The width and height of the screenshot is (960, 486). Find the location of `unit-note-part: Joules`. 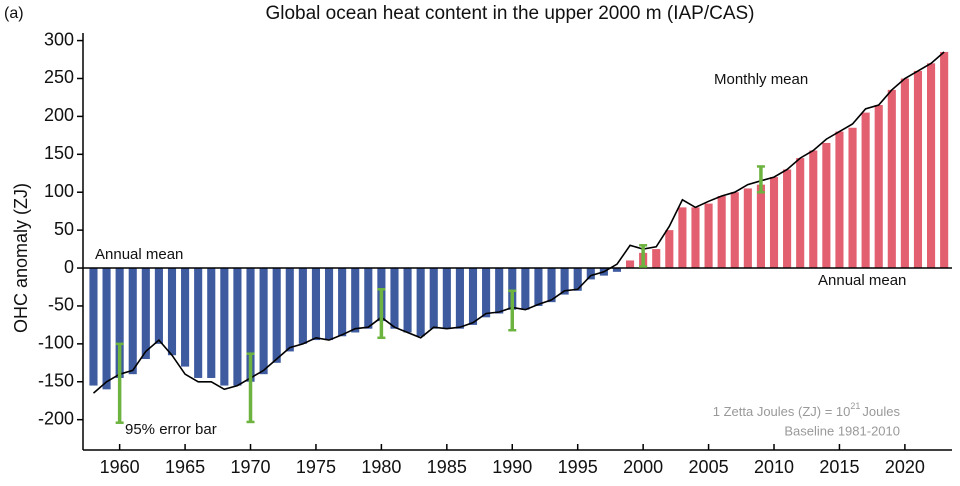

unit-note-part: Joules is located at coordinates (881, 411).